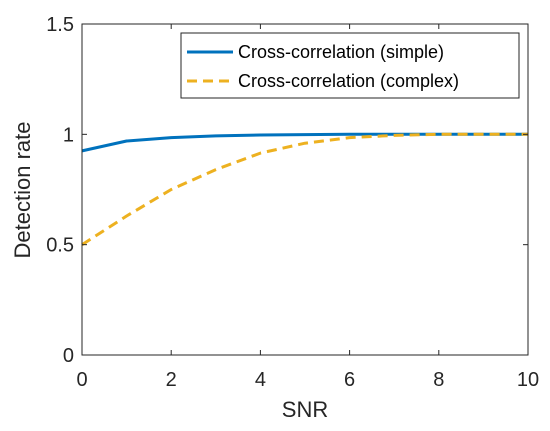  I want to click on x-tick-label: 8, so click(438, 380).